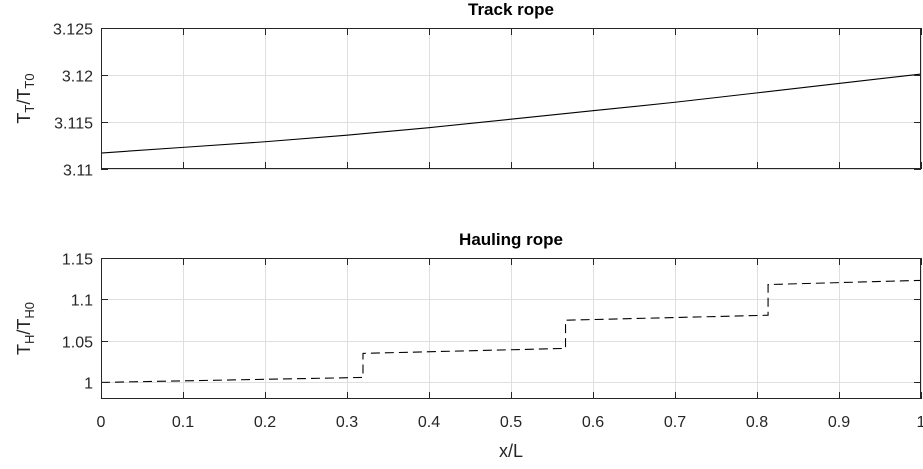 Image resolution: width=923 pixels, height=469 pixels. I want to click on track-rope-ylabel-sub: T, so click(29, 109).